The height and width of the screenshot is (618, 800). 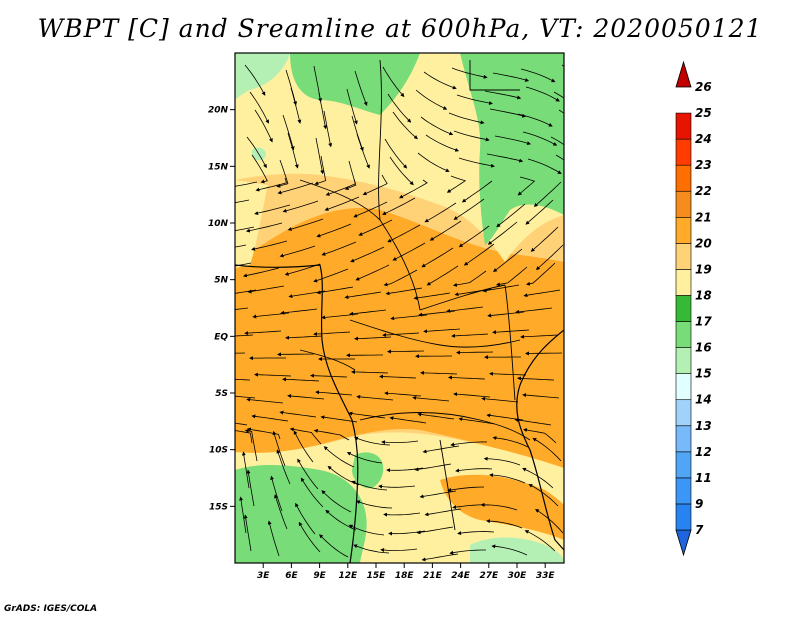 I want to click on field-yellow-west, so click(x=251, y=224).